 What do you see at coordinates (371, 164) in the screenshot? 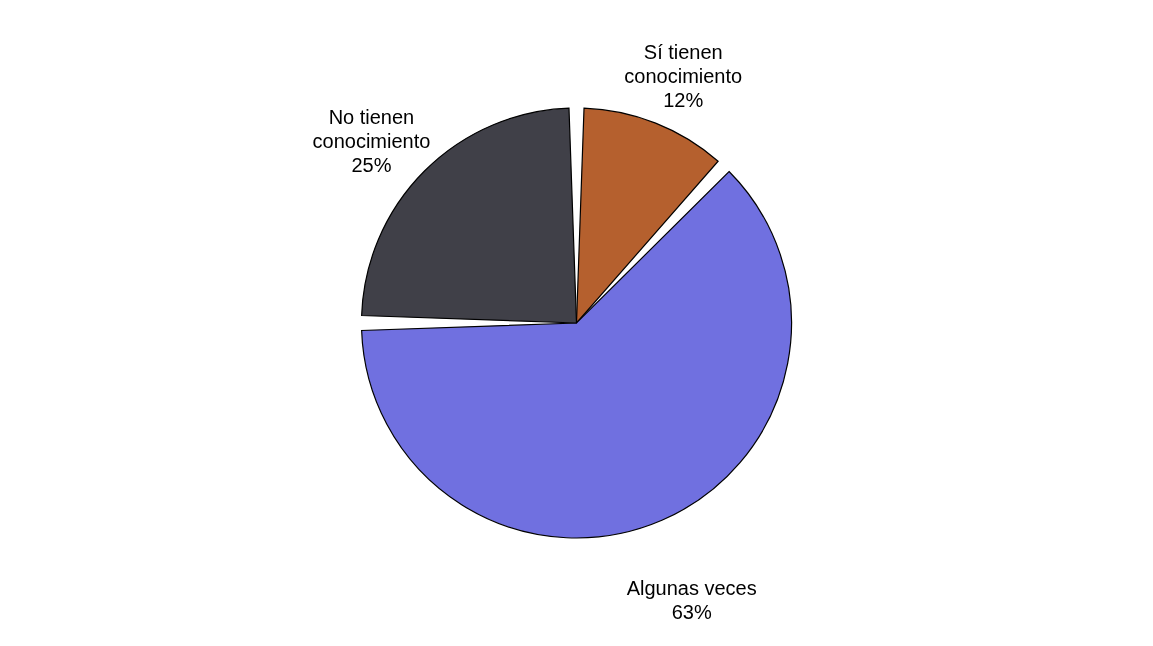
I see `data-label: 25%` at bounding box center [371, 164].